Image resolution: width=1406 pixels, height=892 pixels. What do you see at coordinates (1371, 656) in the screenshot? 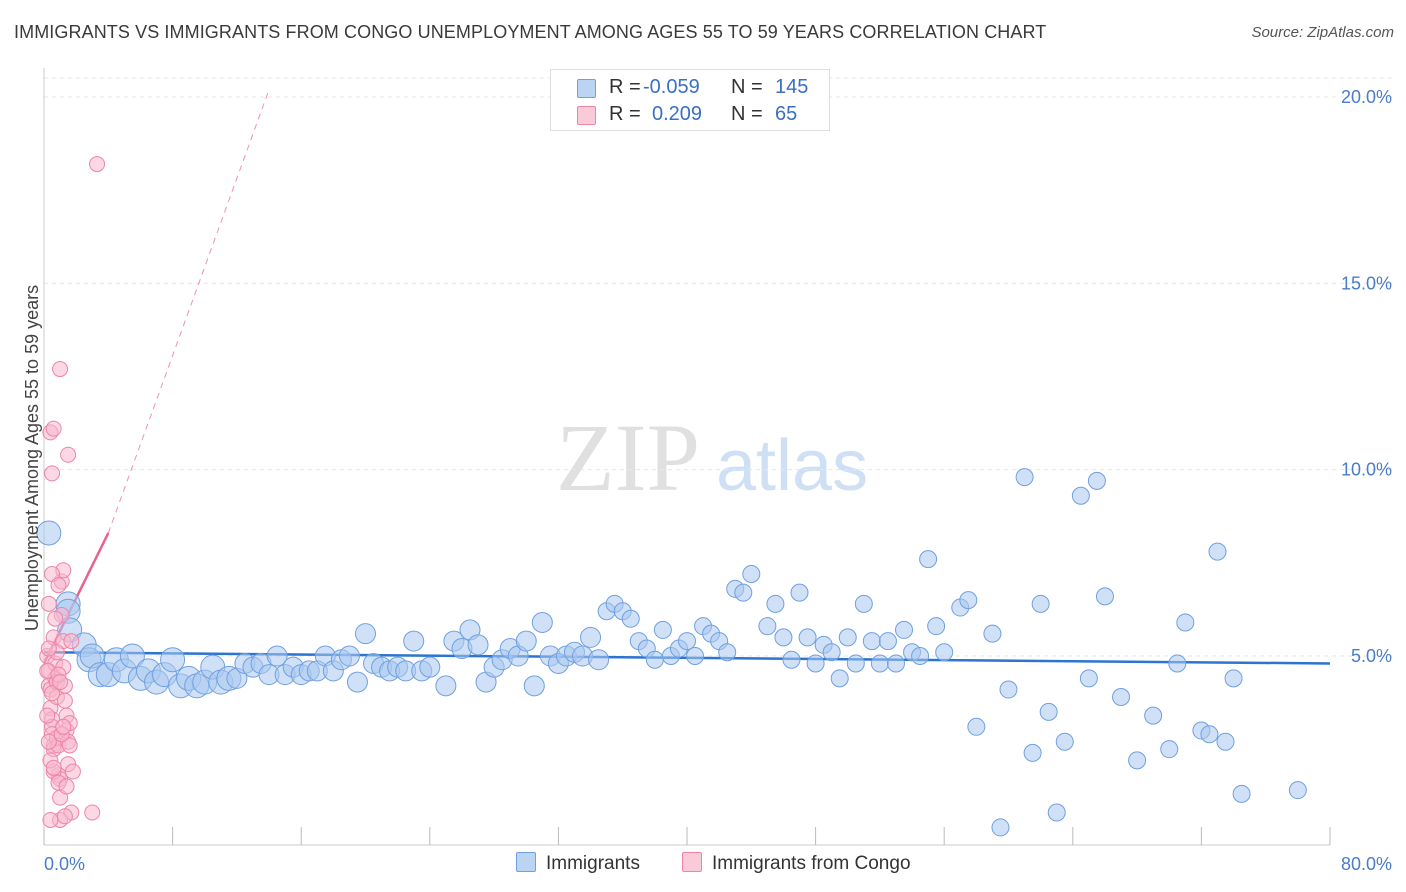
I see `y-tick-label: 5.0%` at bounding box center [1371, 656].